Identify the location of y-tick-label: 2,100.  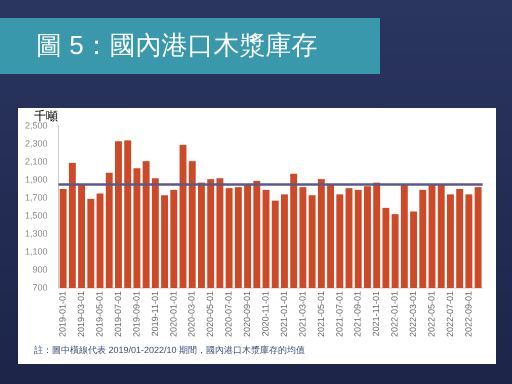
(36, 161).